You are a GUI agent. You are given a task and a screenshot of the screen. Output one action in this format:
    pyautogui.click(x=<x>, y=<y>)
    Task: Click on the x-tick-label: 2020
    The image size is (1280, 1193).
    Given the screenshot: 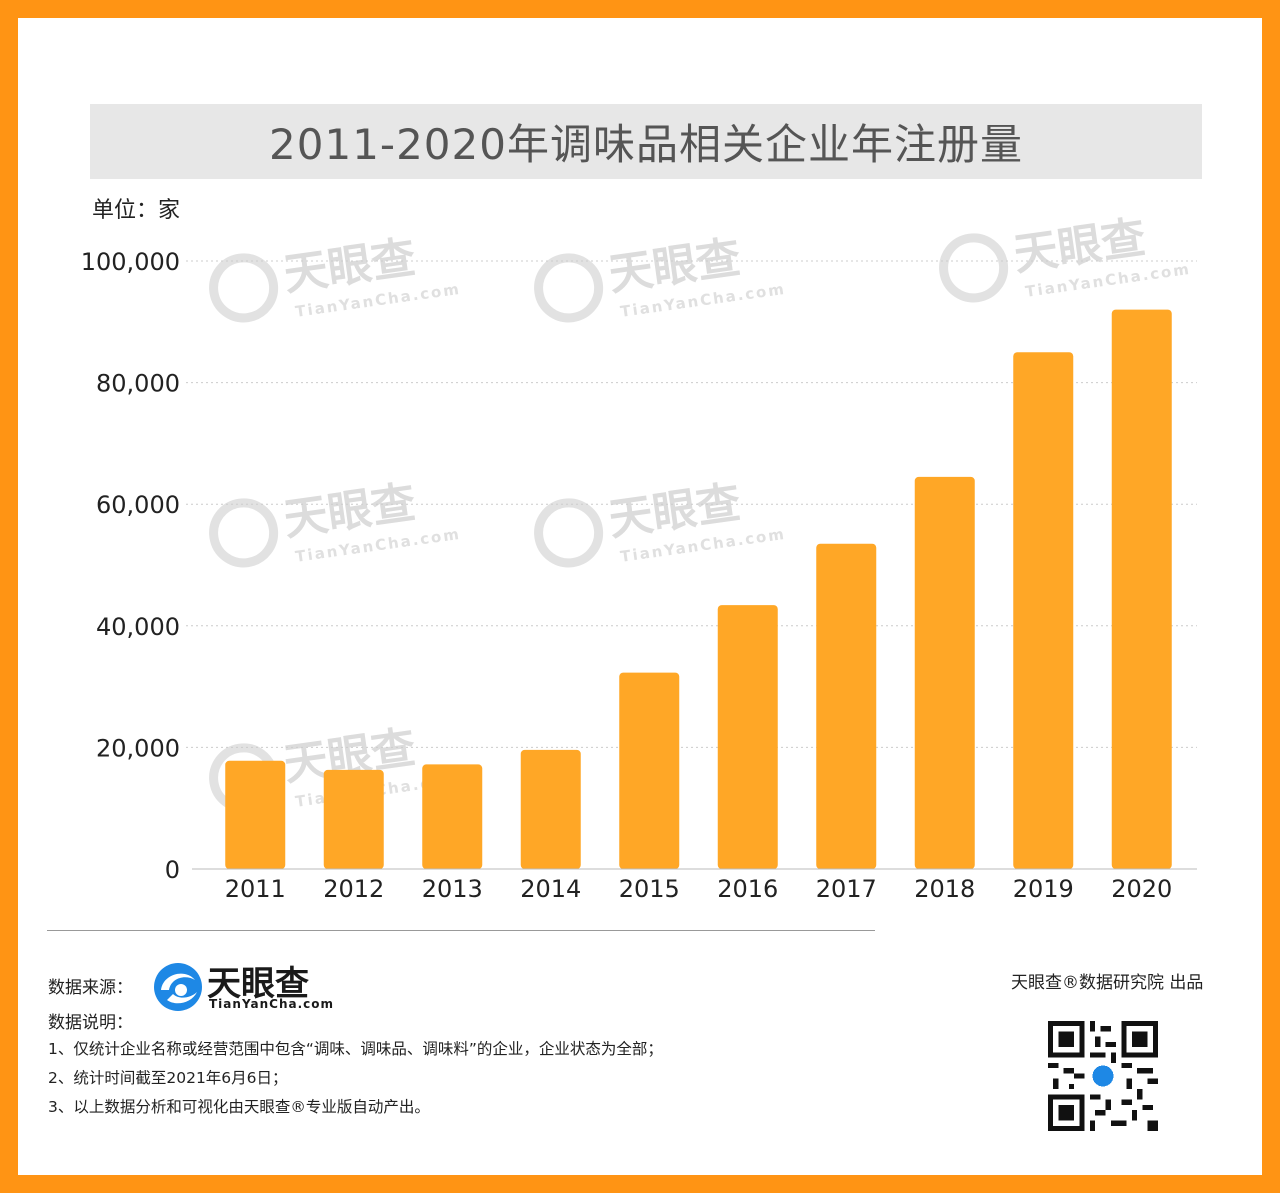 What is the action you would take?
    pyautogui.click(x=1141, y=889)
    